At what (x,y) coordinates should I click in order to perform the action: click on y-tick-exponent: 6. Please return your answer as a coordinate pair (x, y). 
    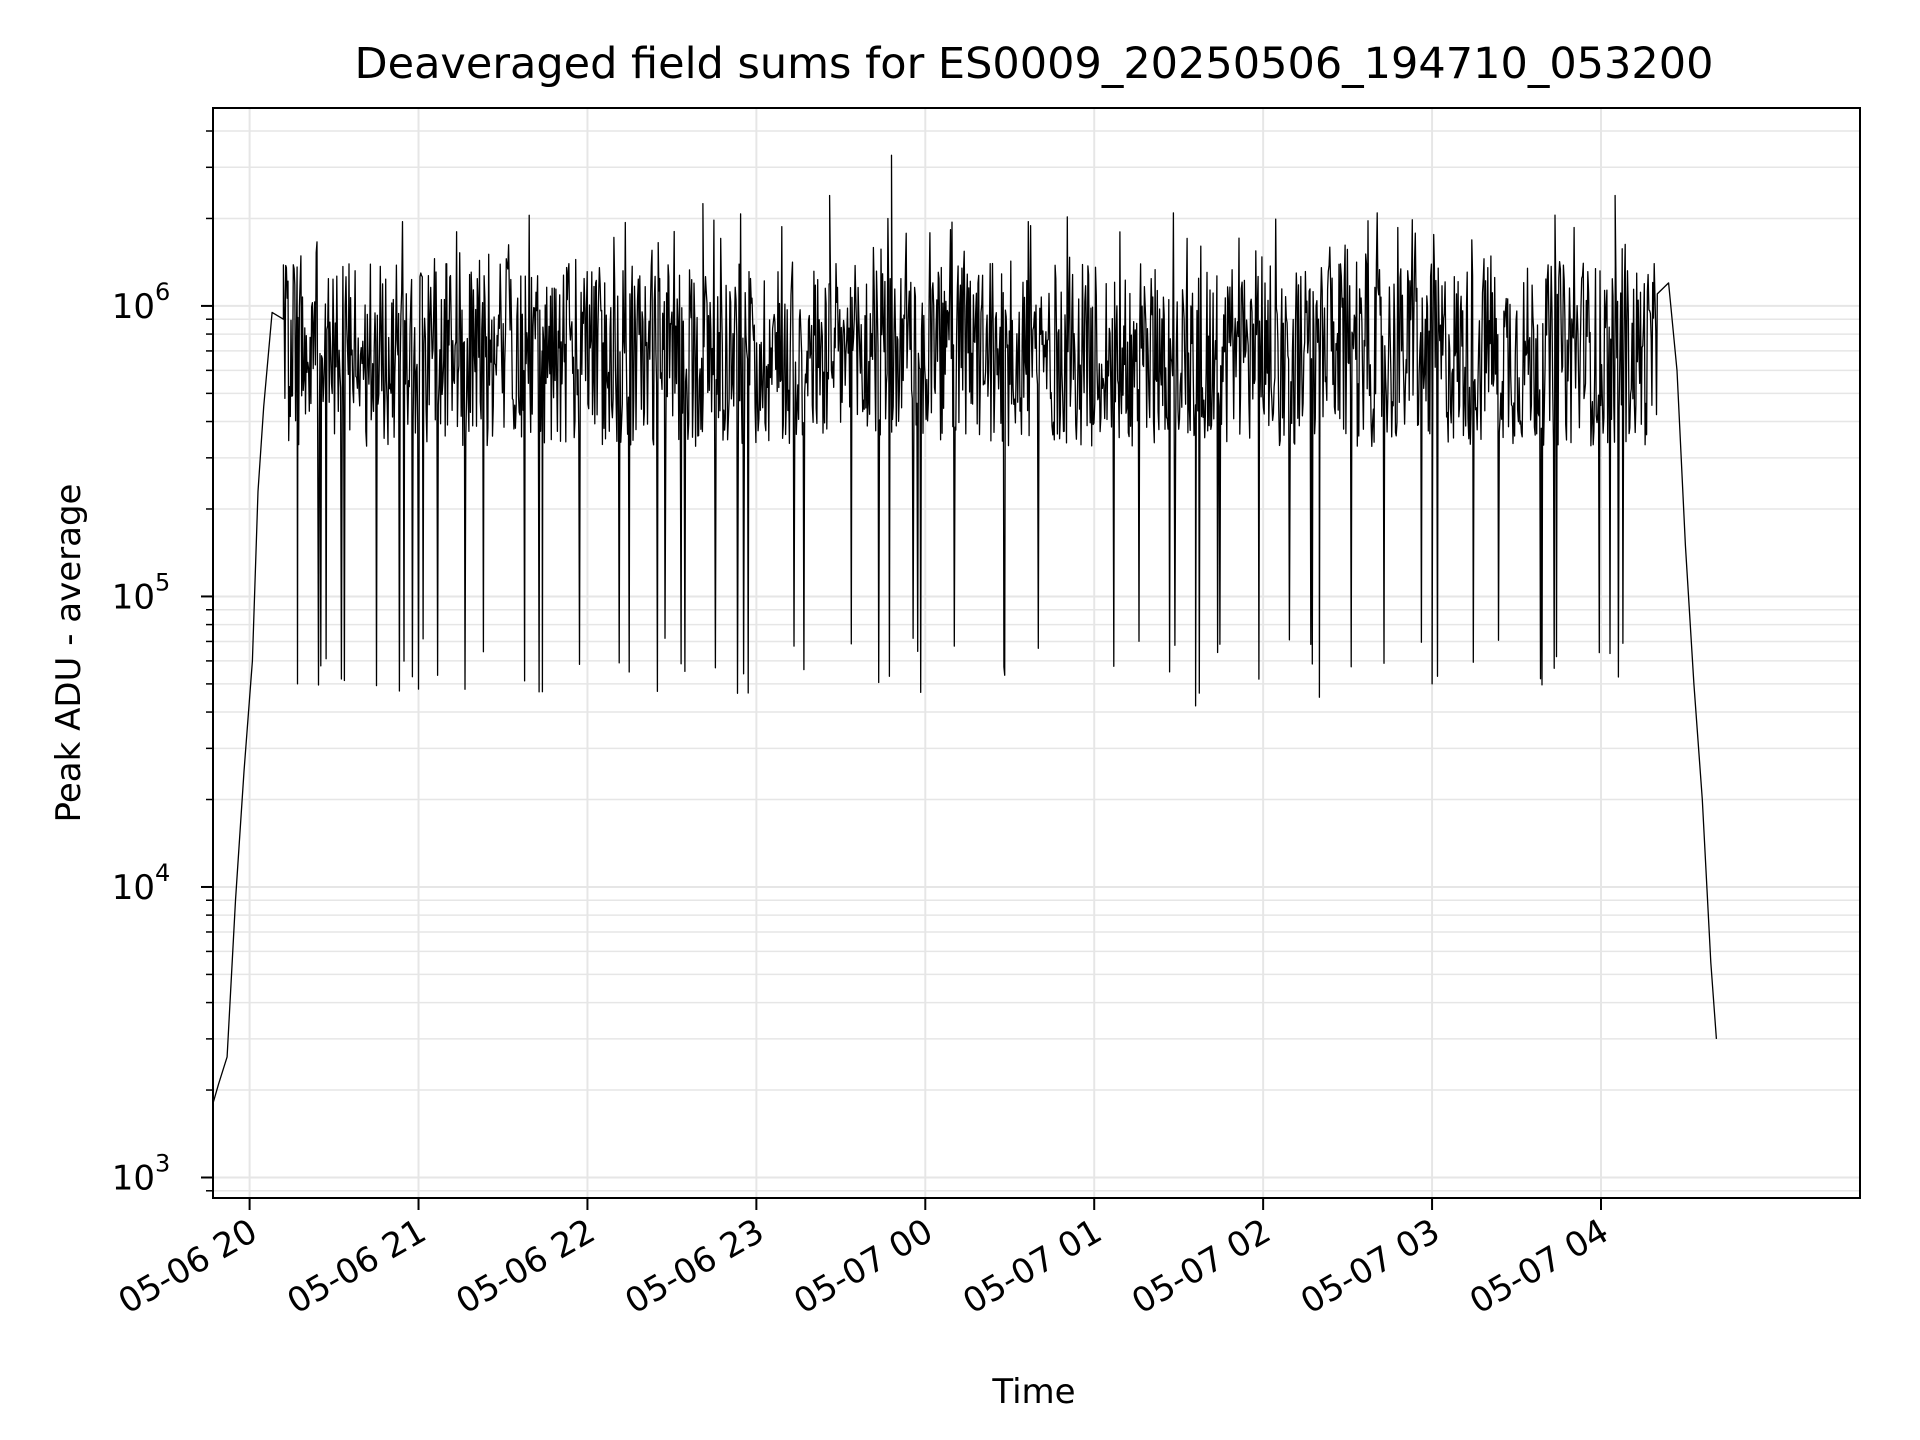
    Looking at the image, I should click on (162, 292).